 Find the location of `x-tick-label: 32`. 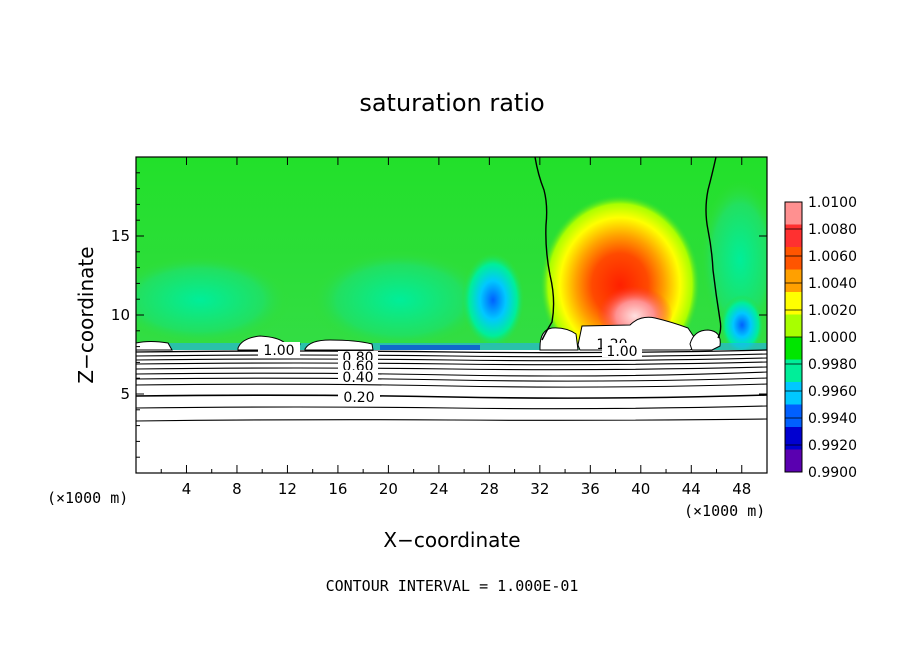

x-tick-label: 32 is located at coordinates (539, 489).